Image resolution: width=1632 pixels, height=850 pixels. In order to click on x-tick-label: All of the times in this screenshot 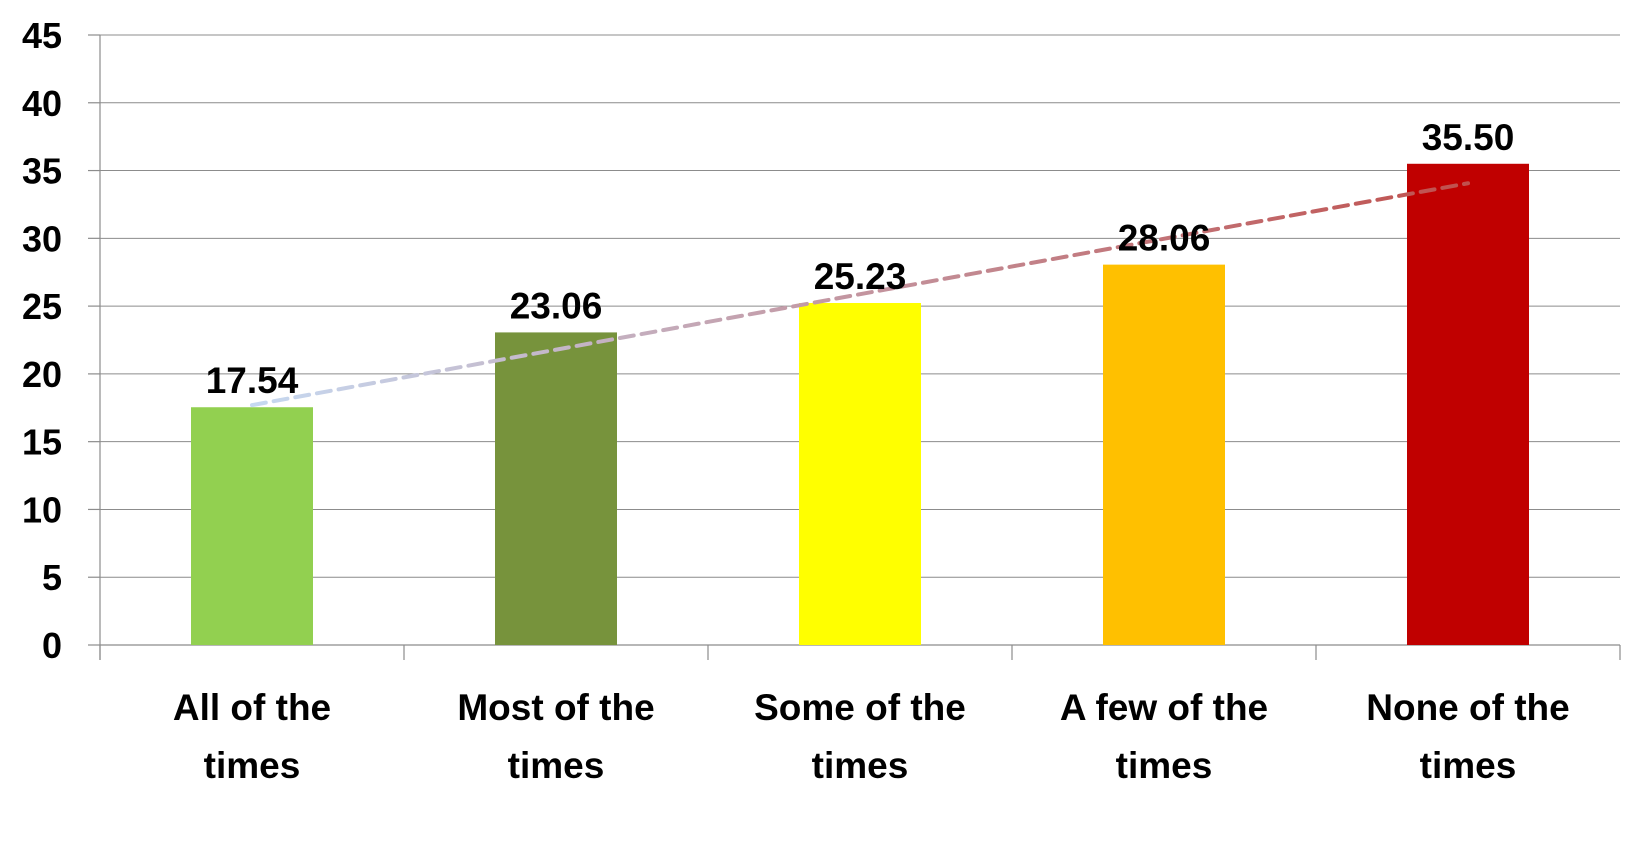, I will do `click(252, 736)`.